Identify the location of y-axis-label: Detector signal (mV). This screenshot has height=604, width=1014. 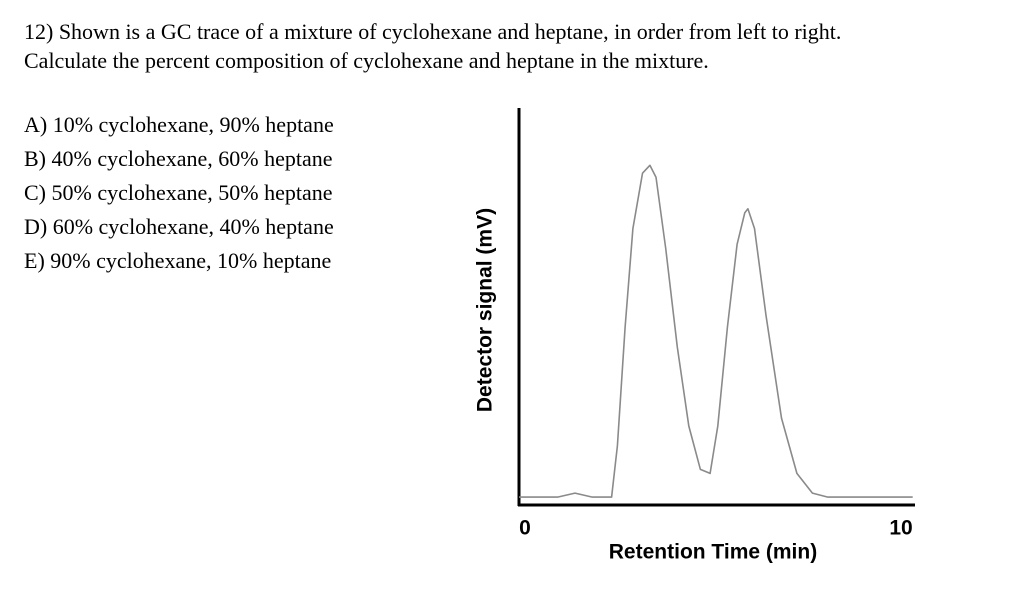
(485, 310).